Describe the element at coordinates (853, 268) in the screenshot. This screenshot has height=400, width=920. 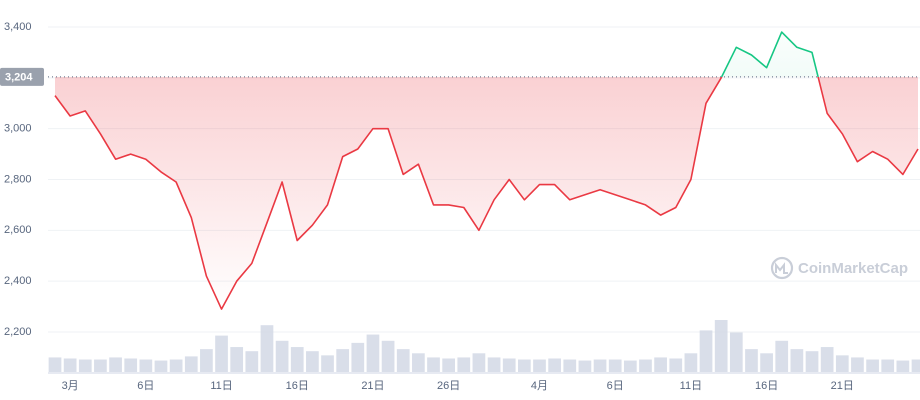
I see `watermark-text: CoinMarketCap` at that location.